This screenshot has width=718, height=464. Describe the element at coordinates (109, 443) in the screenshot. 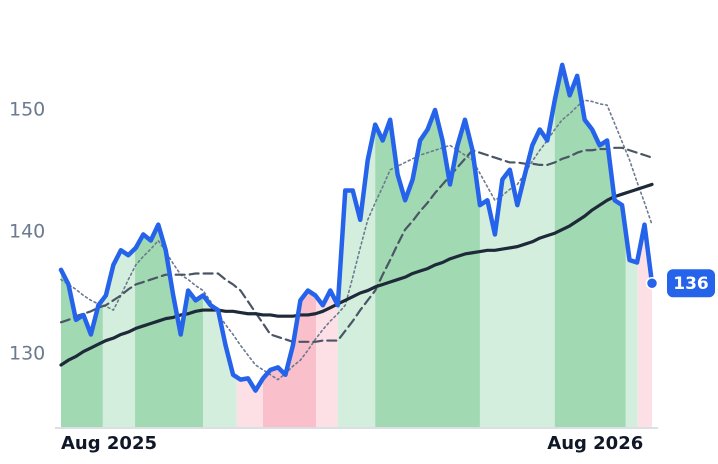

I see `x-tick-label: Aug 2025` at that location.